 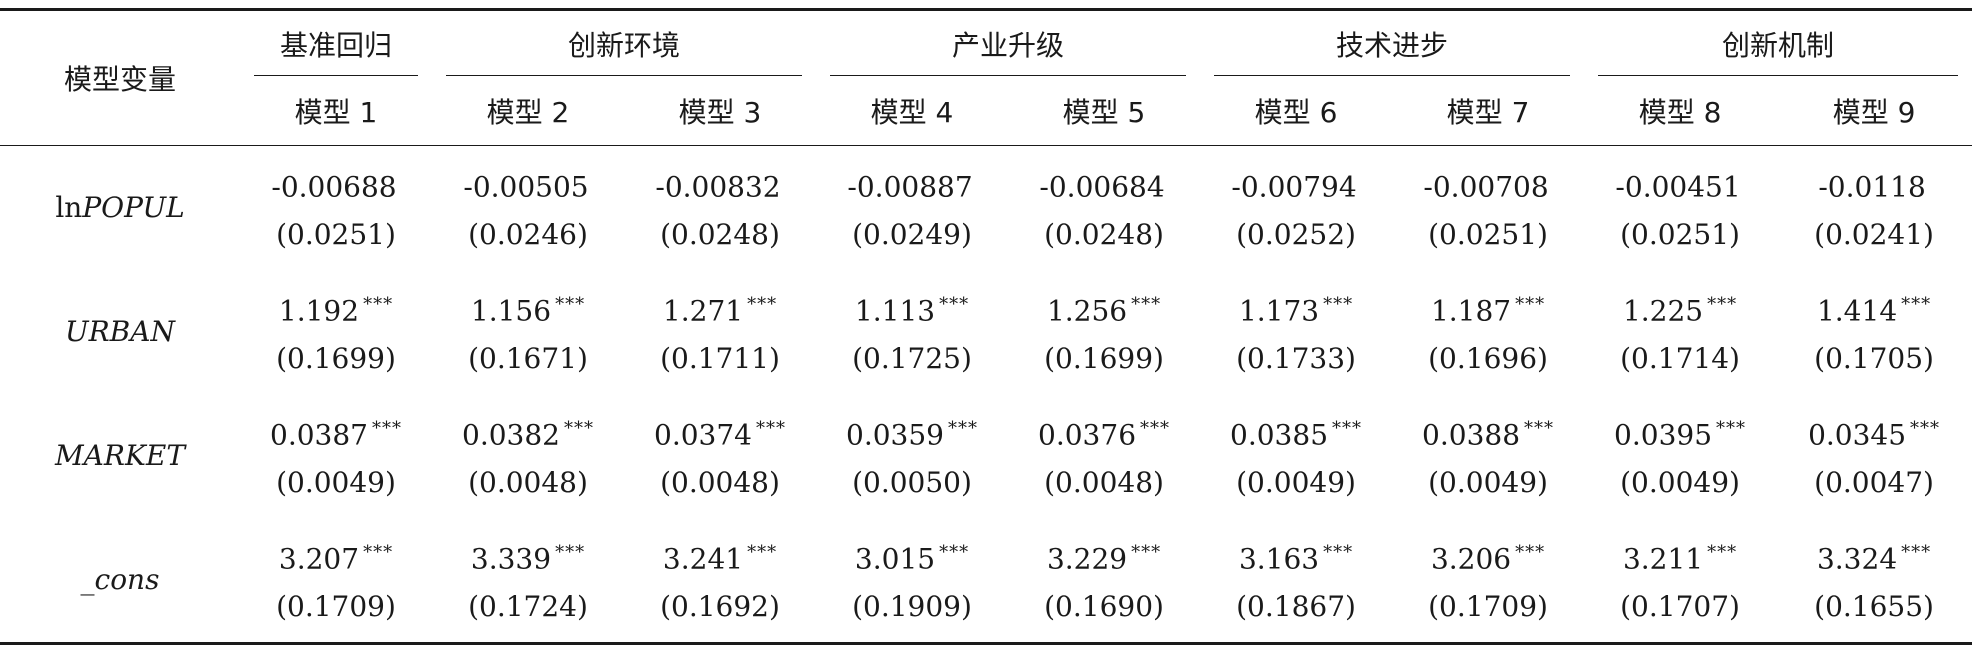 I want to click on coefficient: -0.00451, so click(x=1678, y=187).